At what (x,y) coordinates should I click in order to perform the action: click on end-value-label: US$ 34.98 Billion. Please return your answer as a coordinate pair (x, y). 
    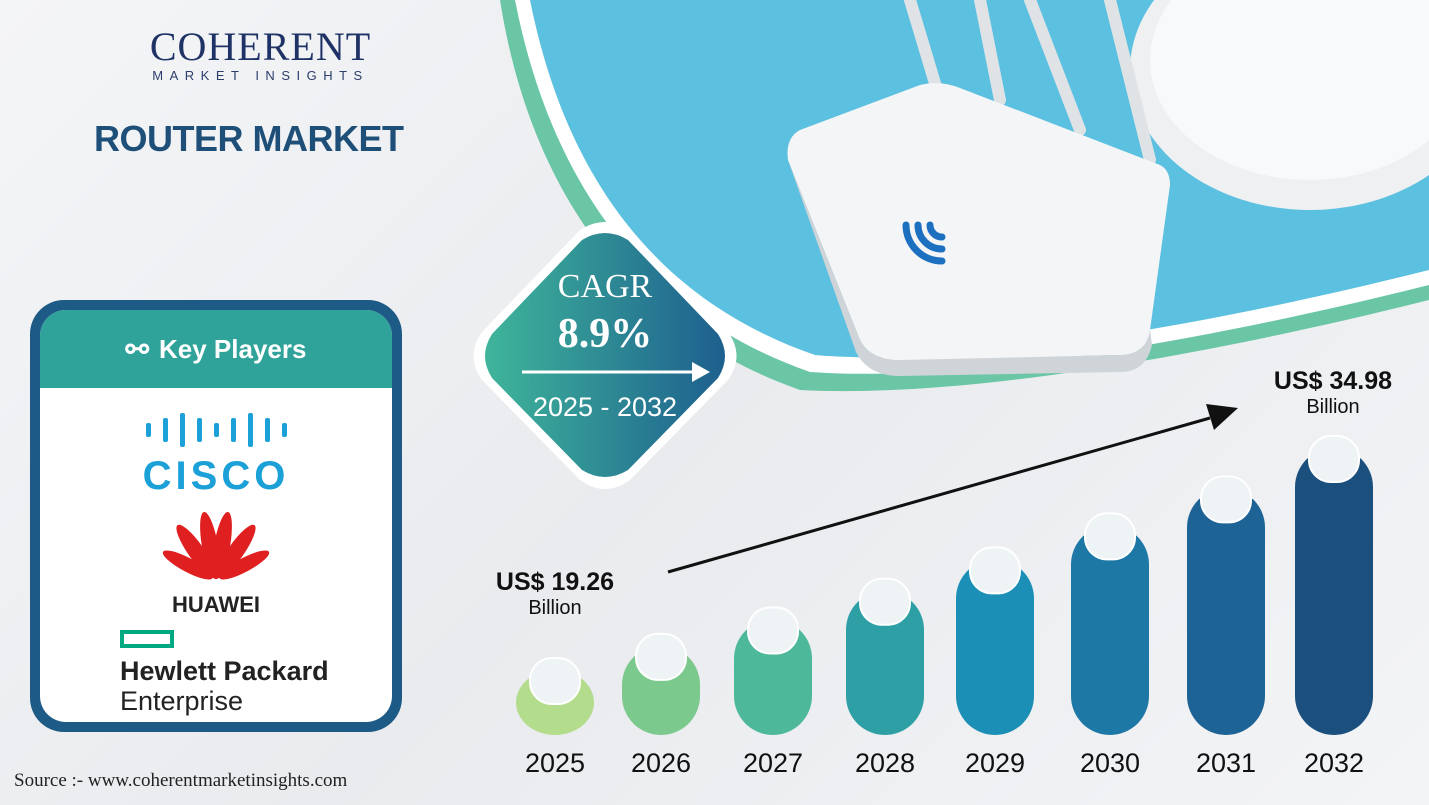
    Looking at the image, I should click on (1333, 393).